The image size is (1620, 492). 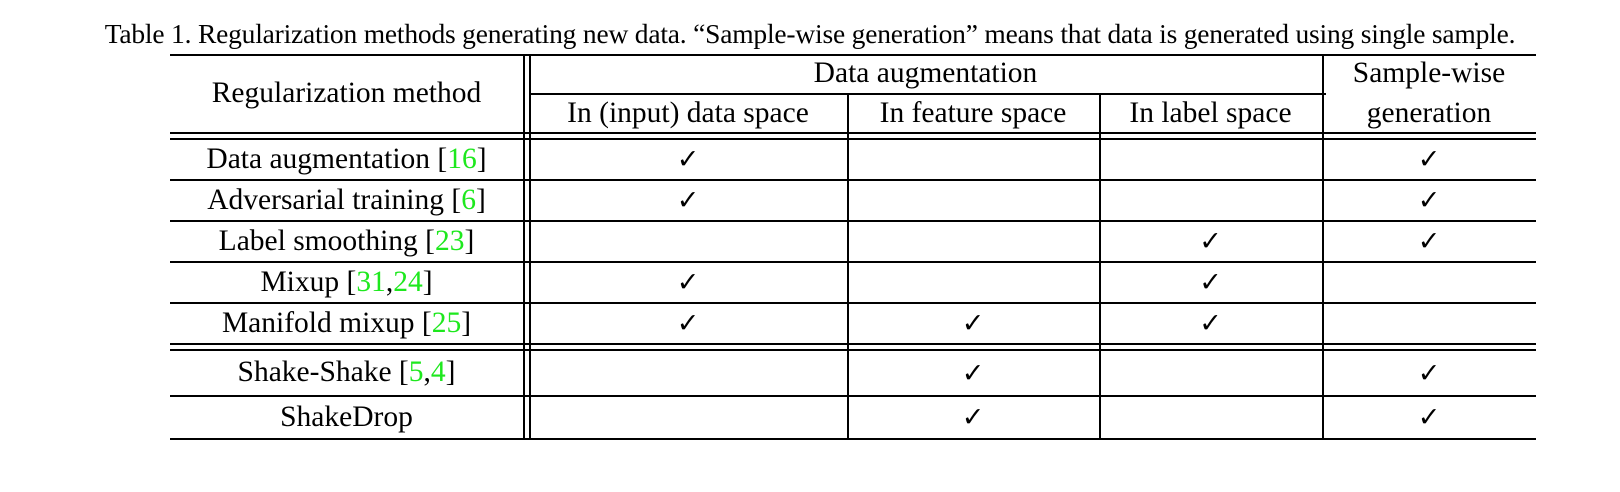 I want to click on row-method-2: Adversarial training [6], so click(x=346, y=199).